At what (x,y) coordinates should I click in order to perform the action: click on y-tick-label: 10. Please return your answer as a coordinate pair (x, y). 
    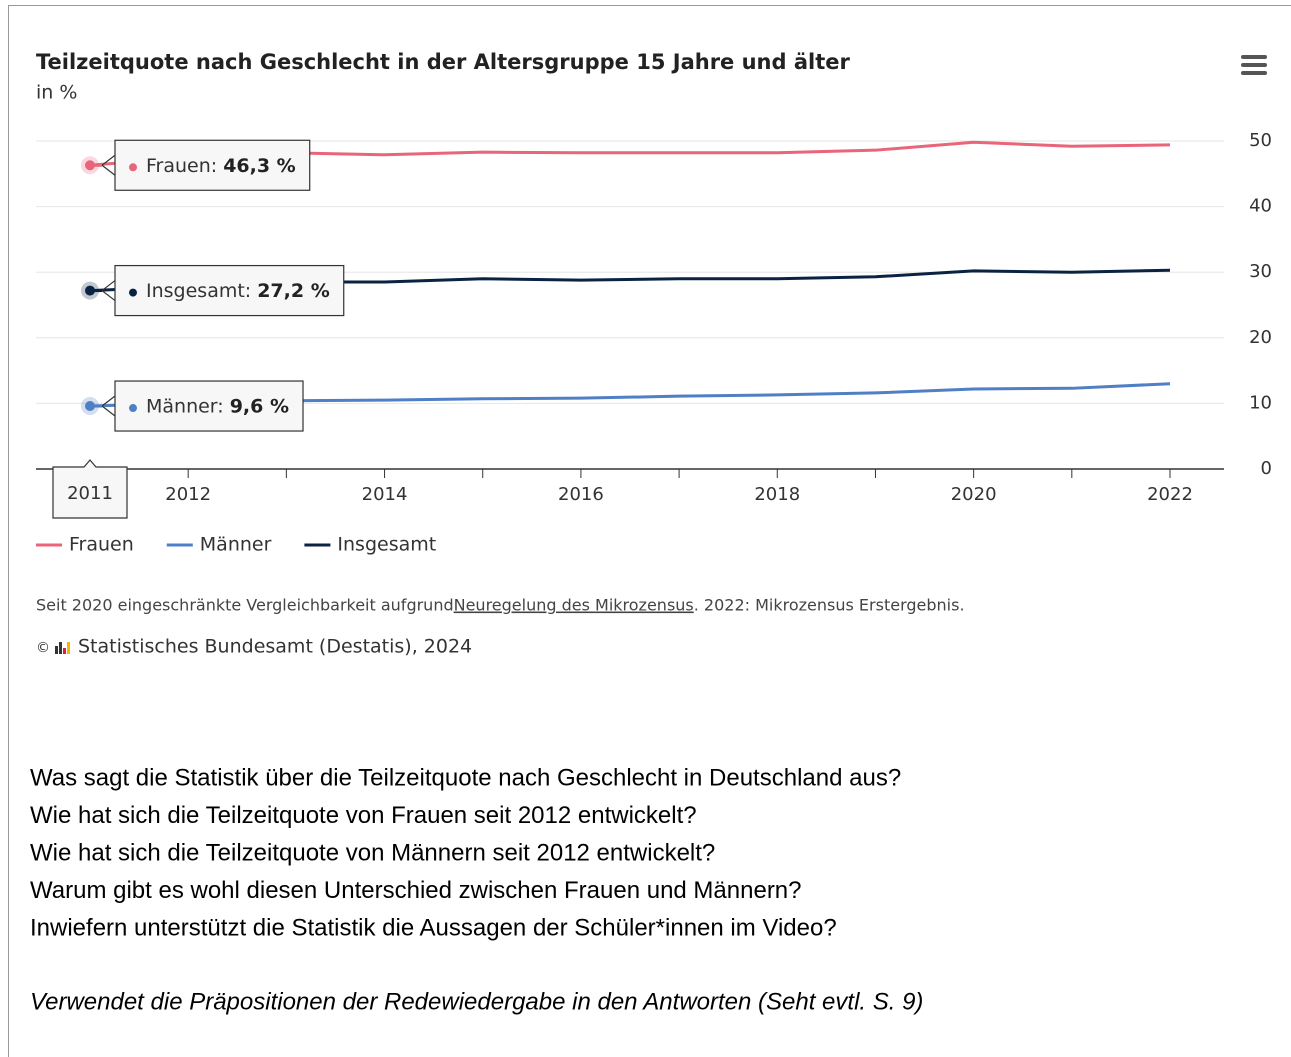
    Looking at the image, I should click on (1260, 402).